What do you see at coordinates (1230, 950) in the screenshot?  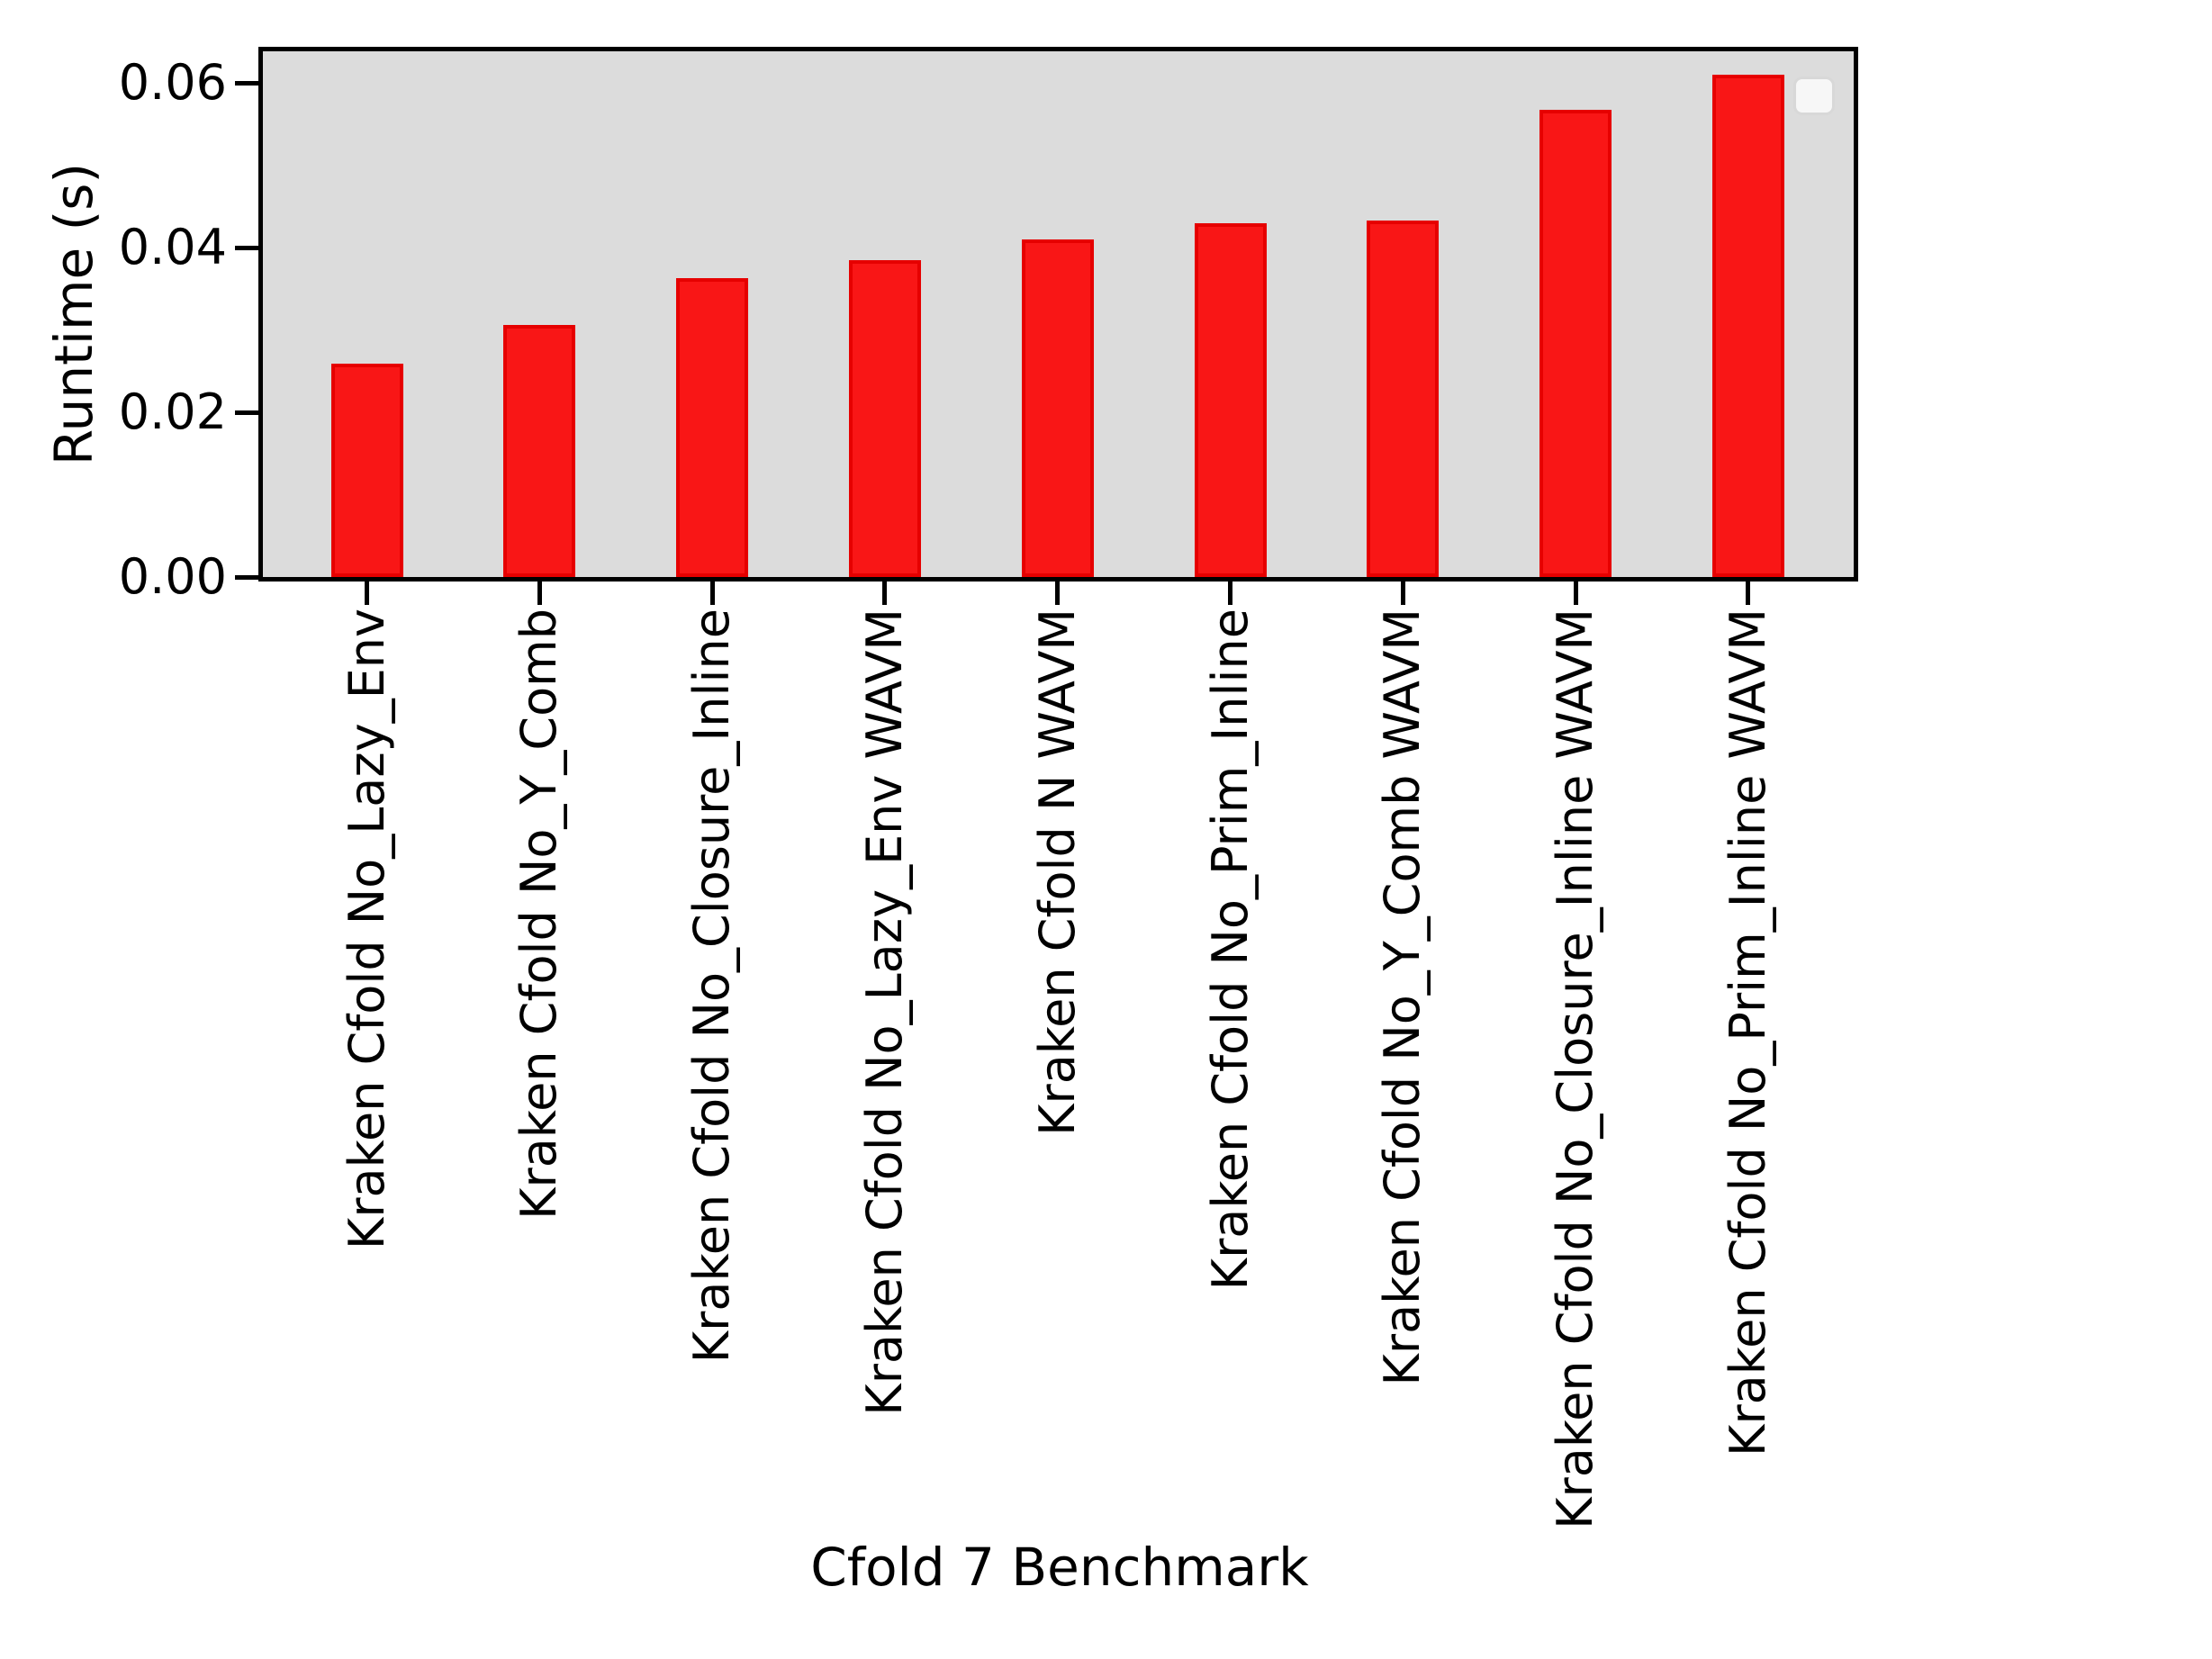 I see `x-tick-label: Kraken Cfold No_Prim_Inline` at bounding box center [1230, 950].